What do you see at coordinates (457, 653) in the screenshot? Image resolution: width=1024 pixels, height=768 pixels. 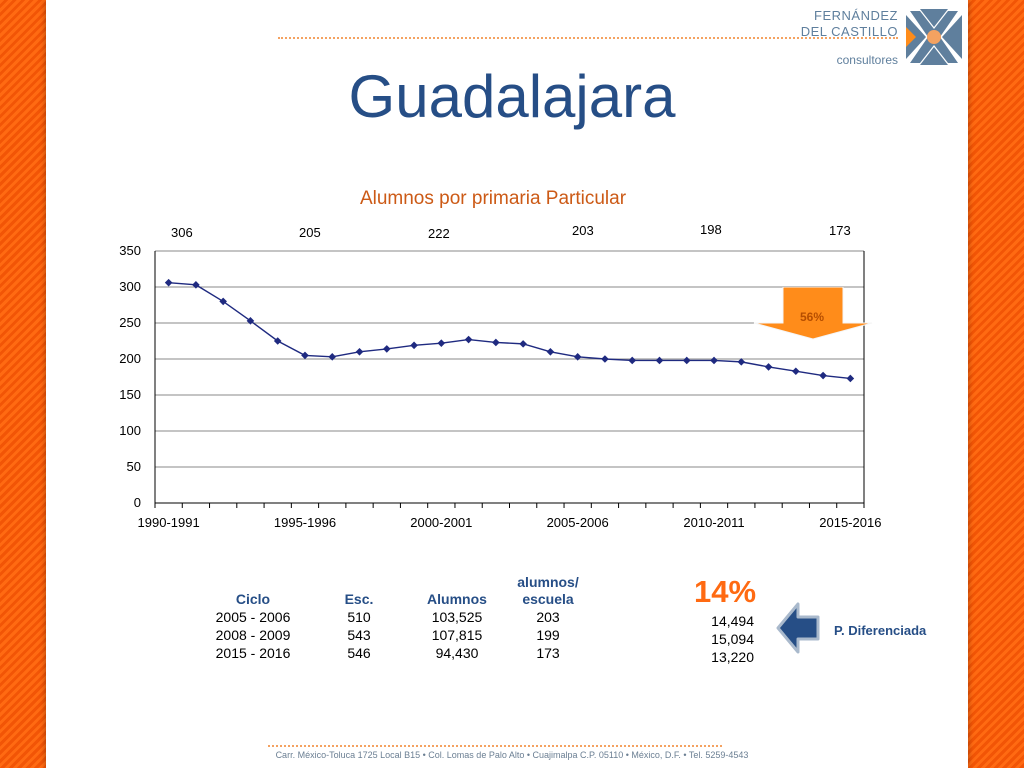 I see `cell-alumnos: 94,430` at bounding box center [457, 653].